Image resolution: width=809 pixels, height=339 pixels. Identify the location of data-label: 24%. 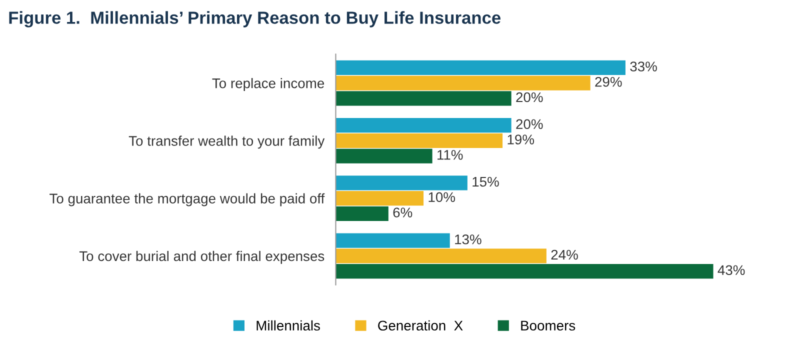
(564, 255).